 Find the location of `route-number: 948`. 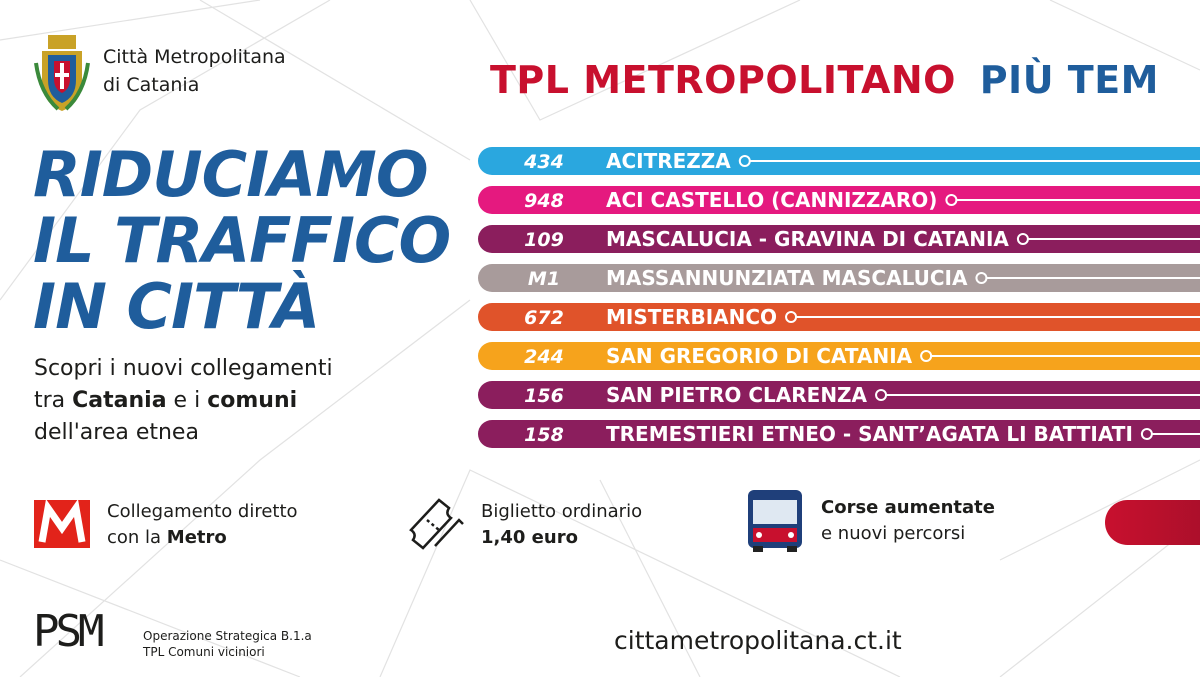

route-number: 948 is located at coordinates (544, 201).